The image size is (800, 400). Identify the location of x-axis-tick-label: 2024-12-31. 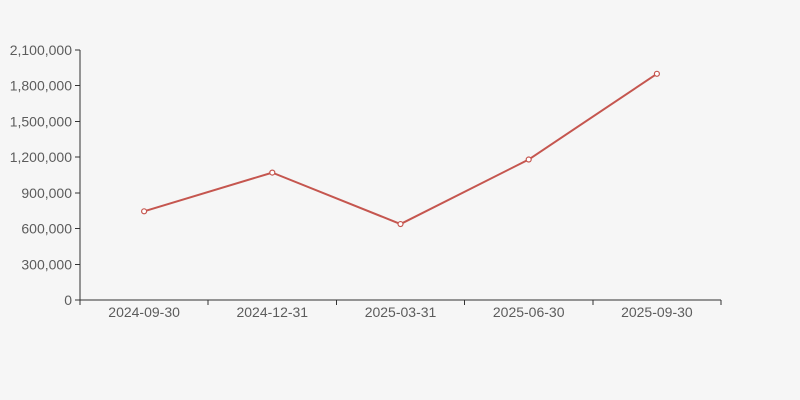
(272, 312).